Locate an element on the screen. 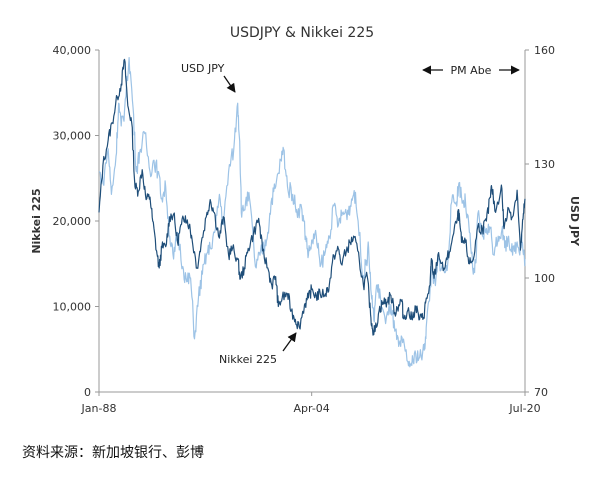 The image size is (605, 478). left-tick-label: 30,000 is located at coordinates (72, 136).